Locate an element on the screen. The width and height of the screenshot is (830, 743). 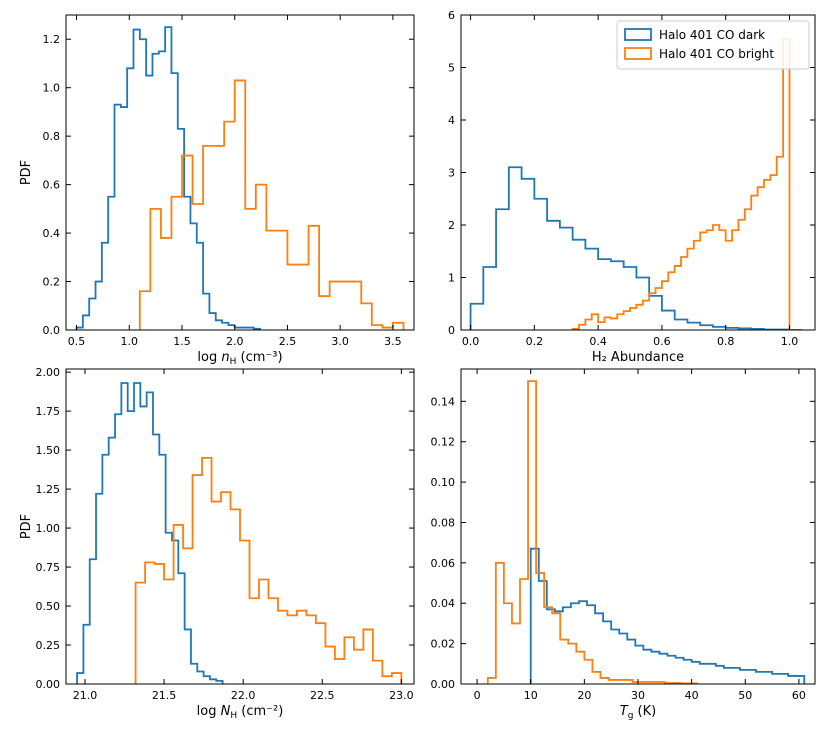
x-tick-label: 0 is located at coordinates (477, 695).